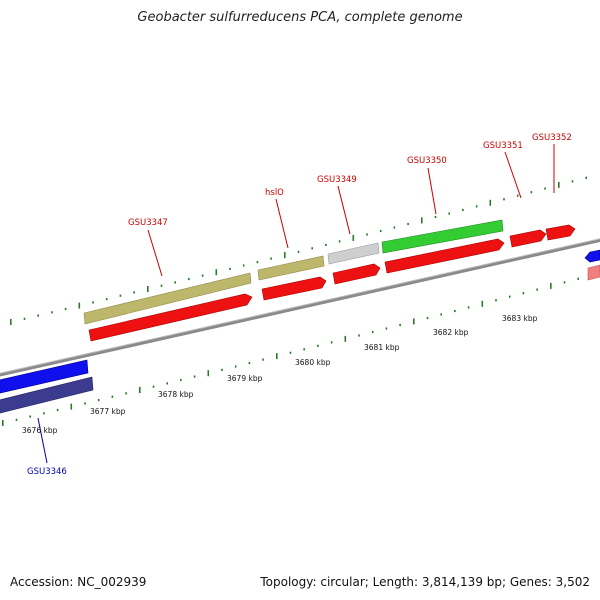 Image resolution: width=600 pixels, height=600 pixels. What do you see at coordinates (78, 582) in the screenshot?
I see `accession-text: Accession: NC_002939` at bounding box center [78, 582].